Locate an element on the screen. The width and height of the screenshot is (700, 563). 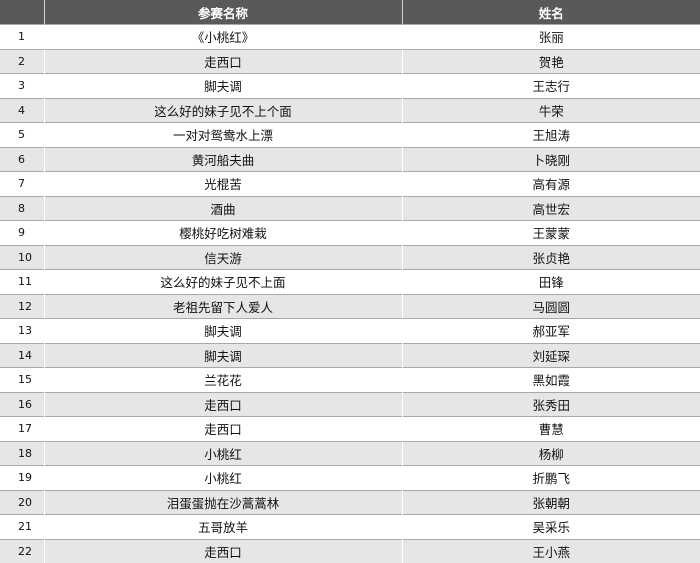
person-name: 张丽 is located at coordinates (550, 36).